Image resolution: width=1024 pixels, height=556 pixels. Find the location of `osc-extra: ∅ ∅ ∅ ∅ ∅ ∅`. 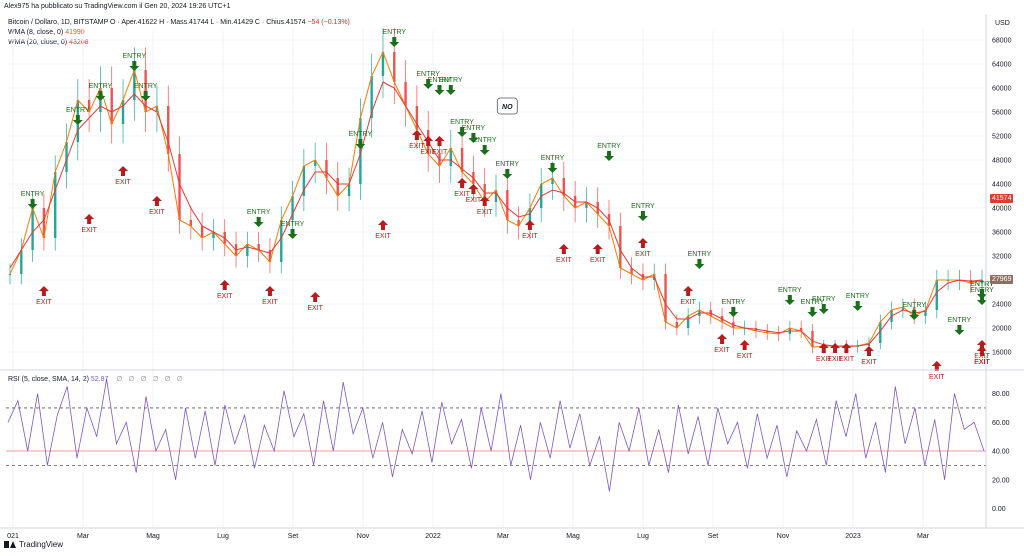

osc-extra: ∅ ∅ ∅ ∅ ∅ ∅ is located at coordinates (150, 379).